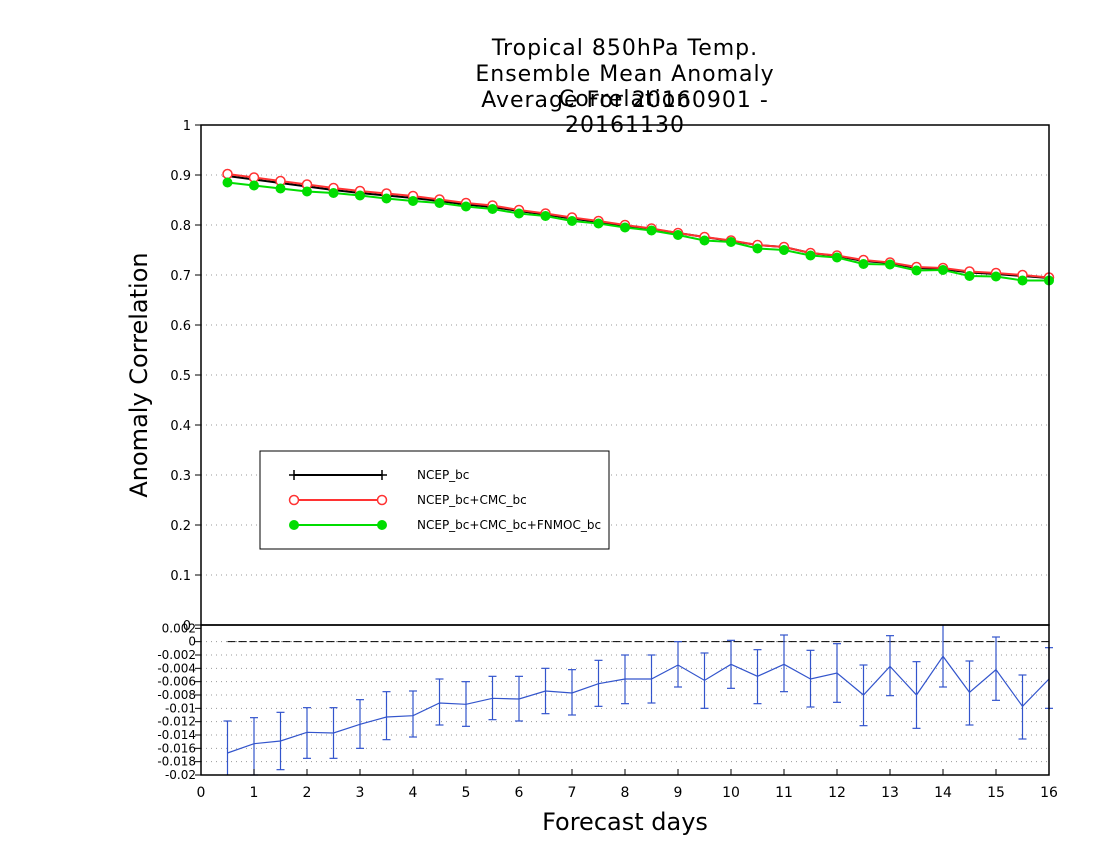 The image size is (1100, 850). What do you see at coordinates (201, 793) in the screenshot?
I see `x-tick-label: 0` at bounding box center [201, 793].